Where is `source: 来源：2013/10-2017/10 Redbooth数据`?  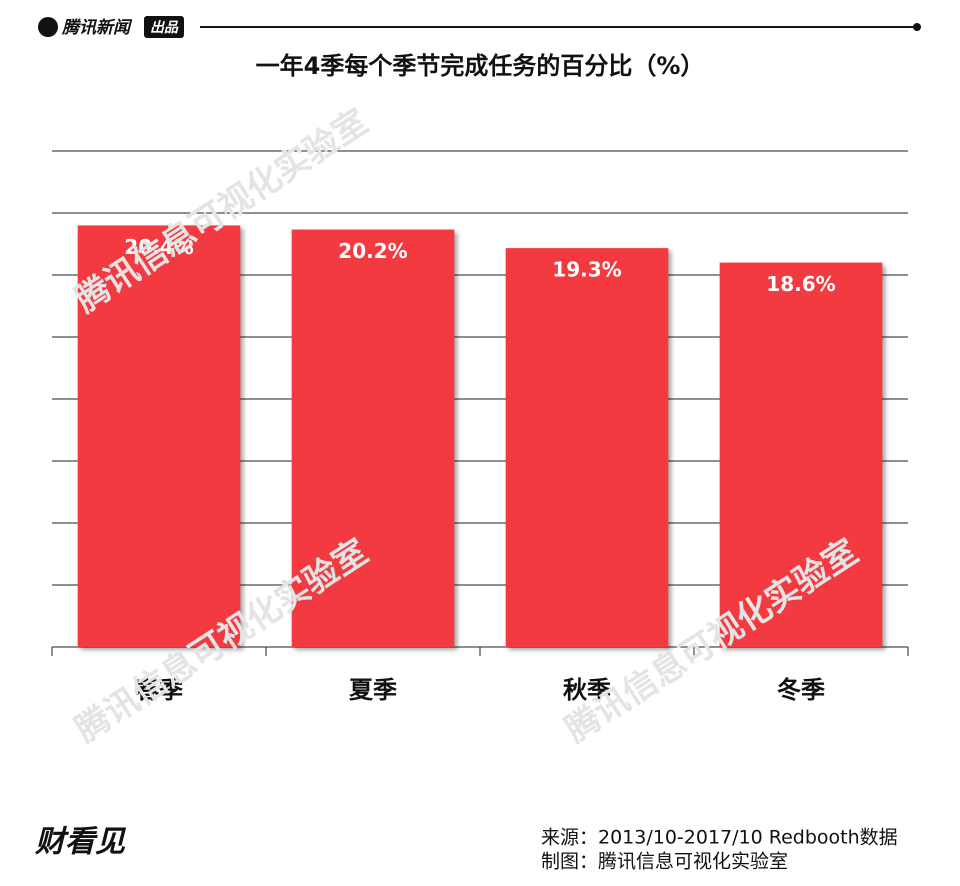
source: 来源：2013/10-2017/10 Redbooth数据 is located at coordinates (719, 838).